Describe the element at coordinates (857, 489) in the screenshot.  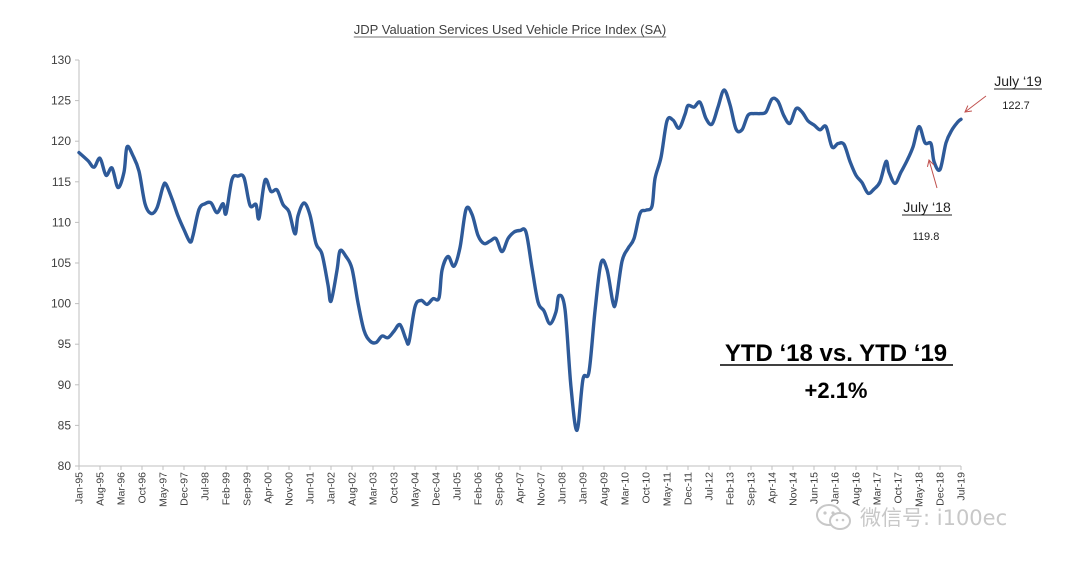
I see `x-tick-label: Aug-16` at that location.